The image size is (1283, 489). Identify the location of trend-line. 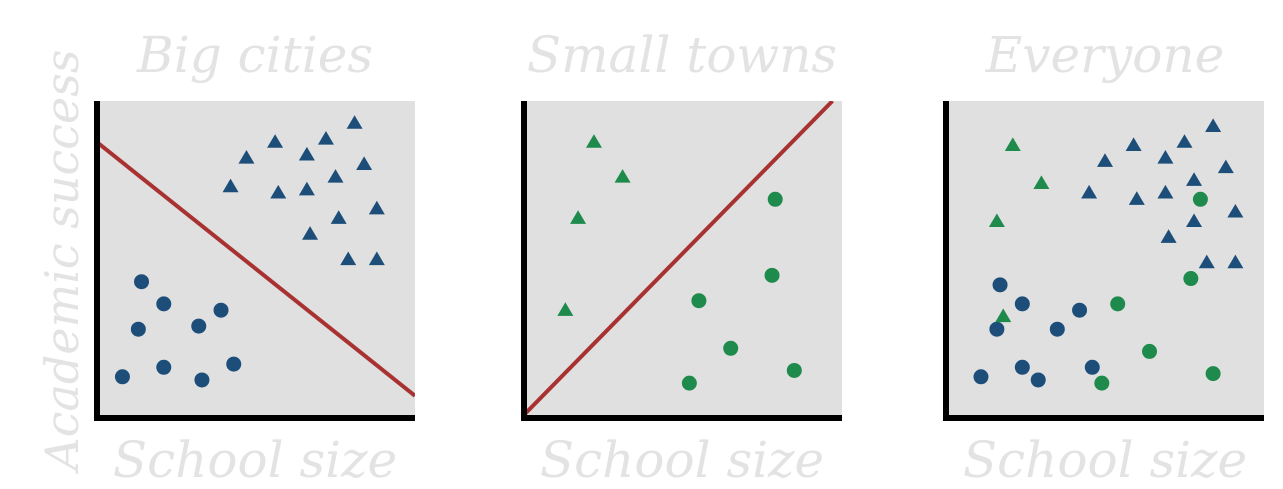
(256, 269).